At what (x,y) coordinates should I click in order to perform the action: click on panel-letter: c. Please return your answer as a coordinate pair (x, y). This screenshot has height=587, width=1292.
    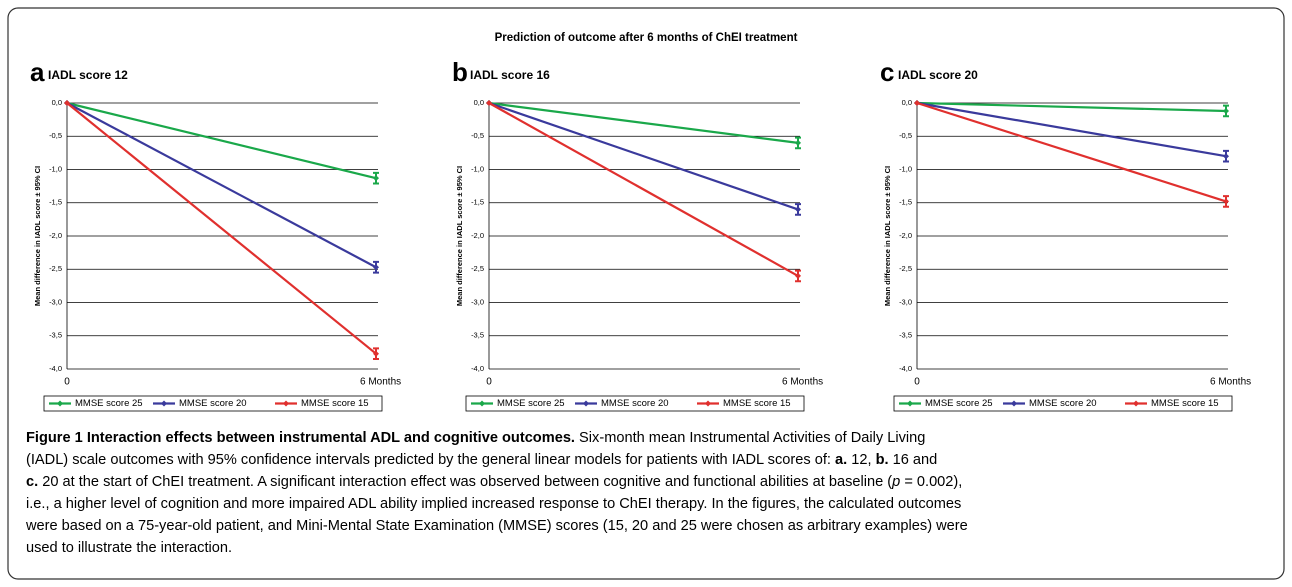
    Looking at the image, I should click on (887, 72).